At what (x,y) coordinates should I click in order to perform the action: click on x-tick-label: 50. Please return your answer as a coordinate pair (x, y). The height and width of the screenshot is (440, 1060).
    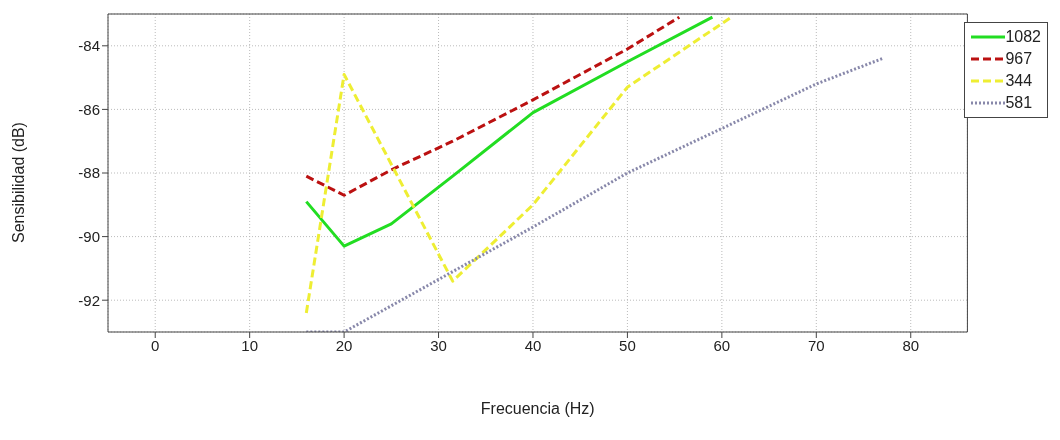
    Looking at the image, I should click on (627, 345).